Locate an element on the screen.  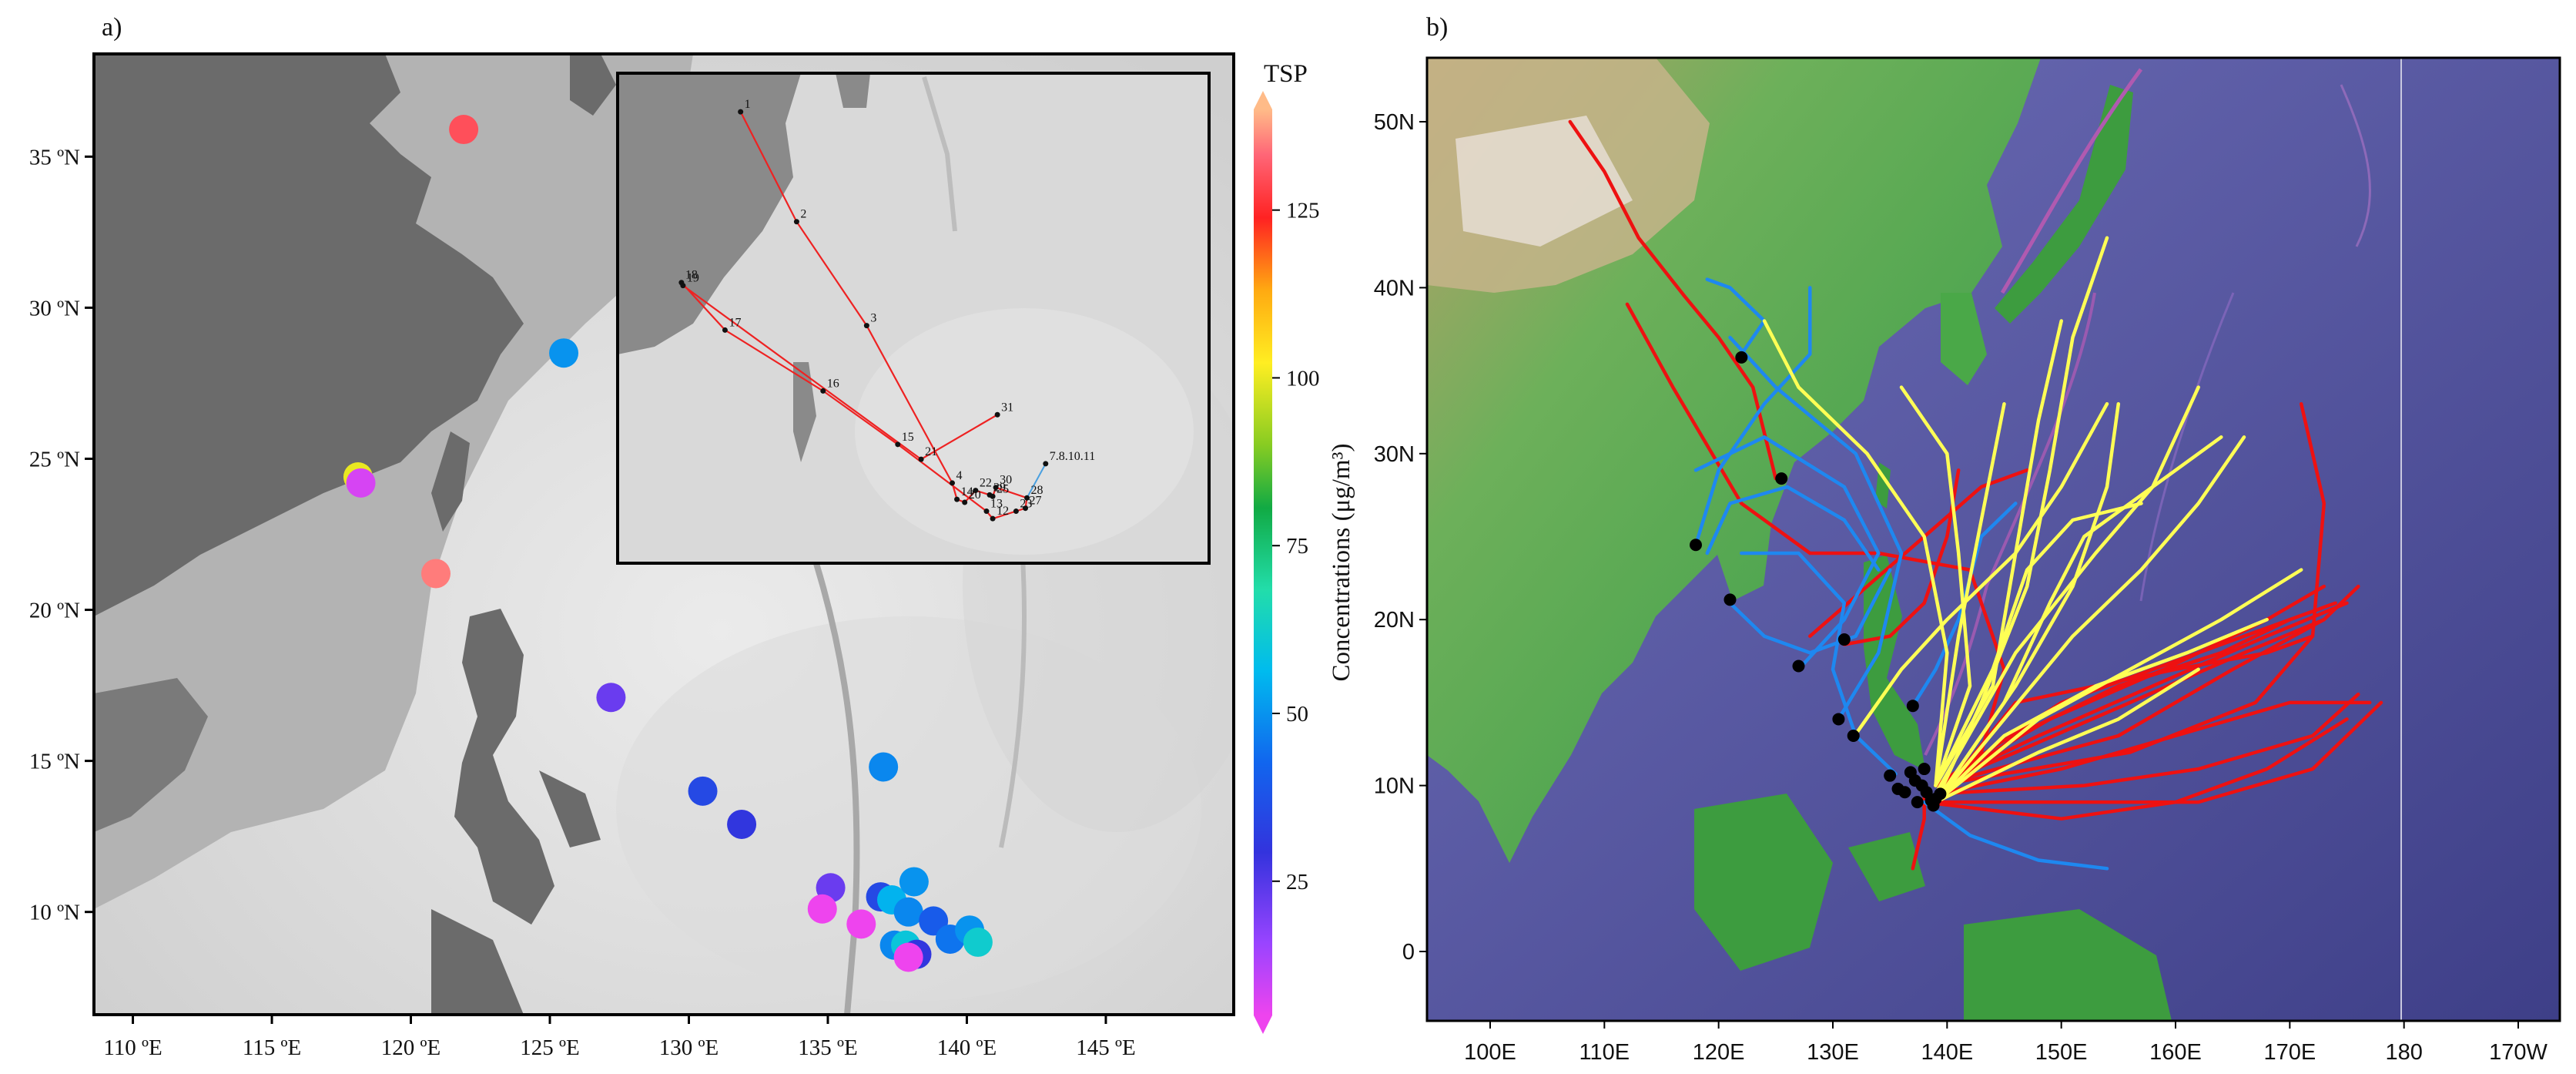
y-tick-label: 20 ºN is located at coordinates (55, 611).